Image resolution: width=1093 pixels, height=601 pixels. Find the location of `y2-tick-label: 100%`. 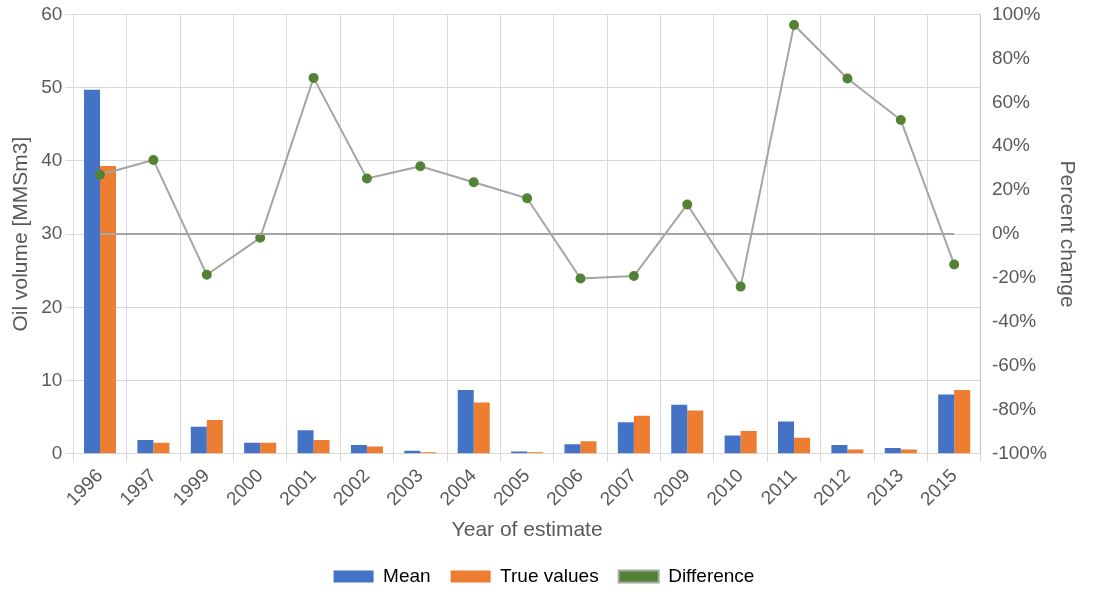

y2-tick-label: 100% is located at coordinates (1016, 13).